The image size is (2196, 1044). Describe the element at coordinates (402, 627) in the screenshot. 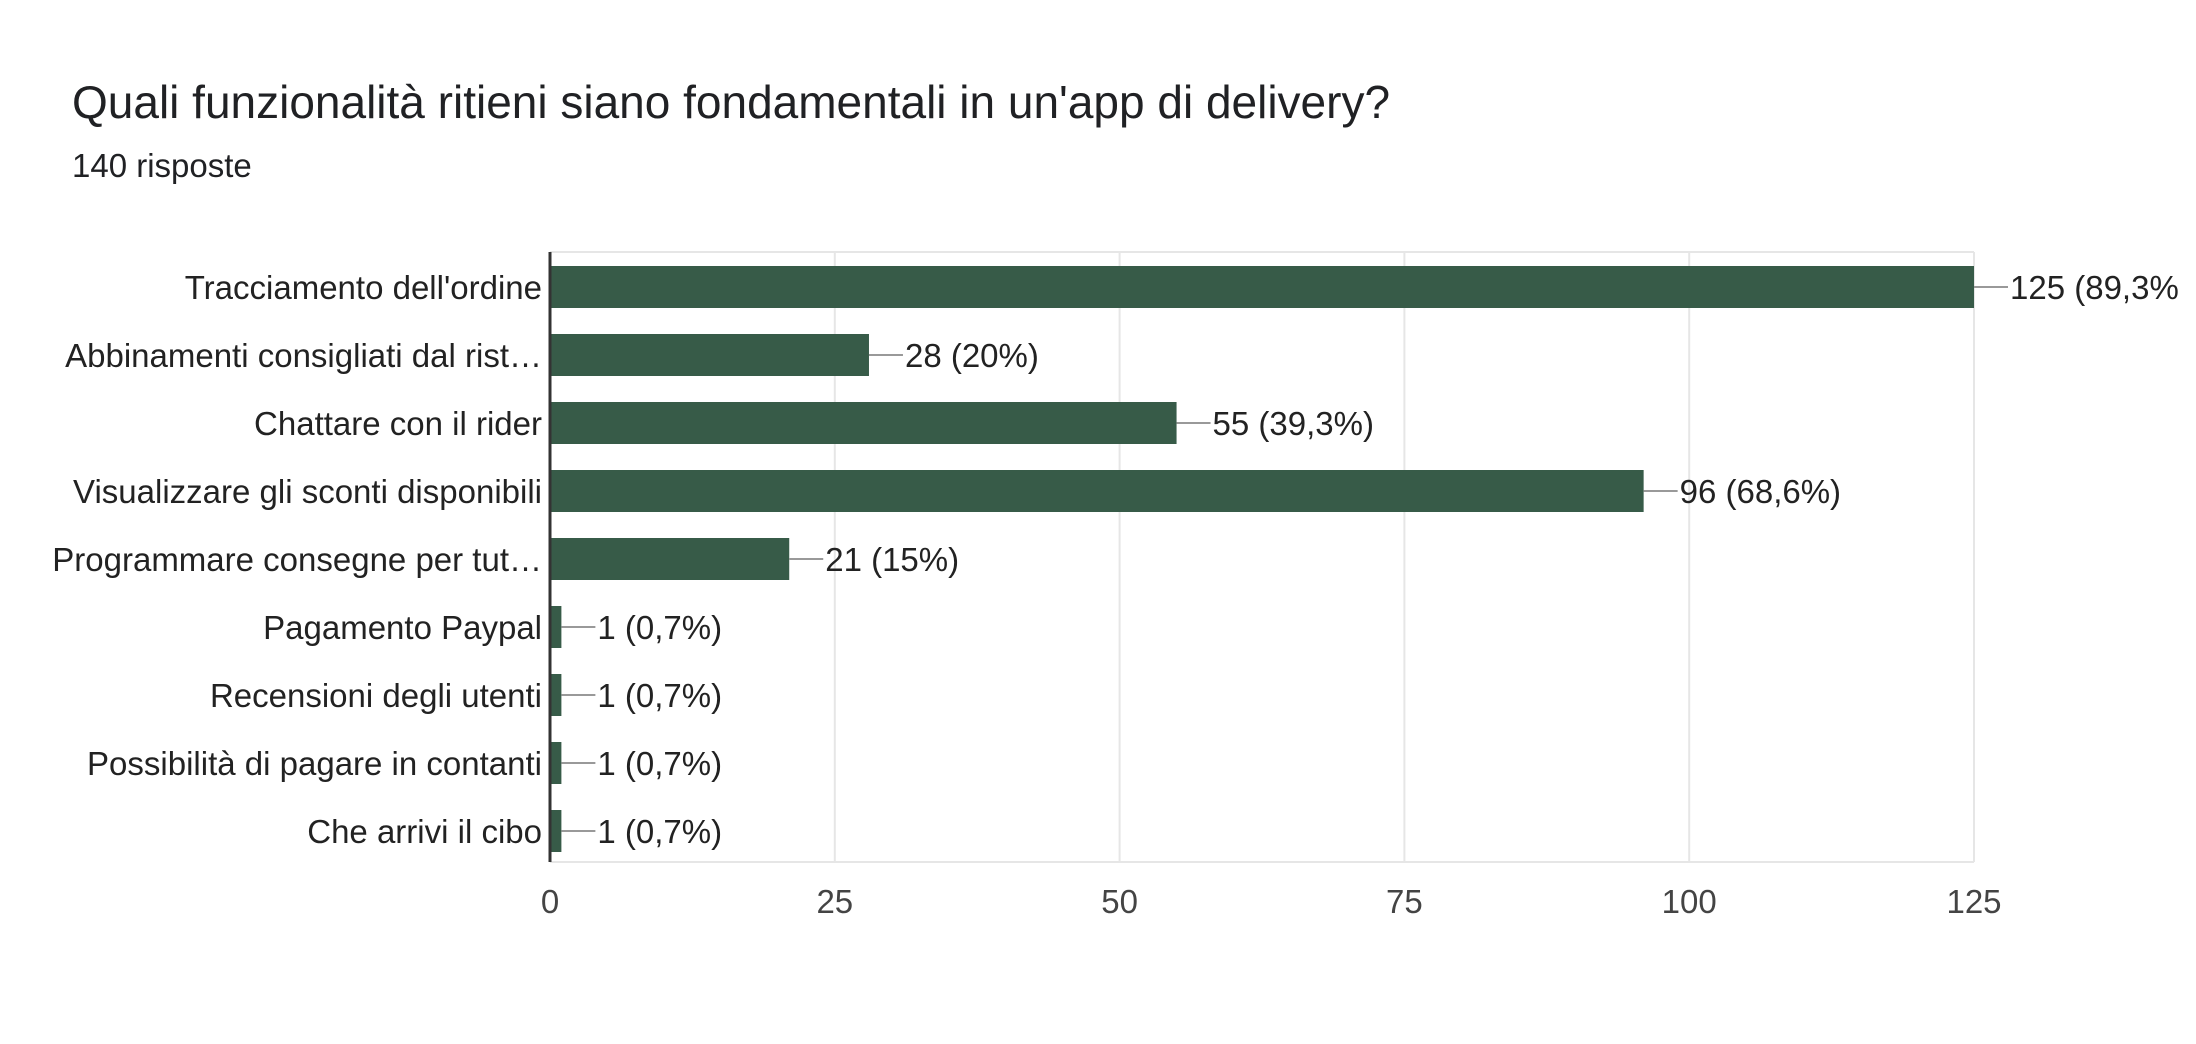

I see `category-label: Pagamento Paypal` at that location.